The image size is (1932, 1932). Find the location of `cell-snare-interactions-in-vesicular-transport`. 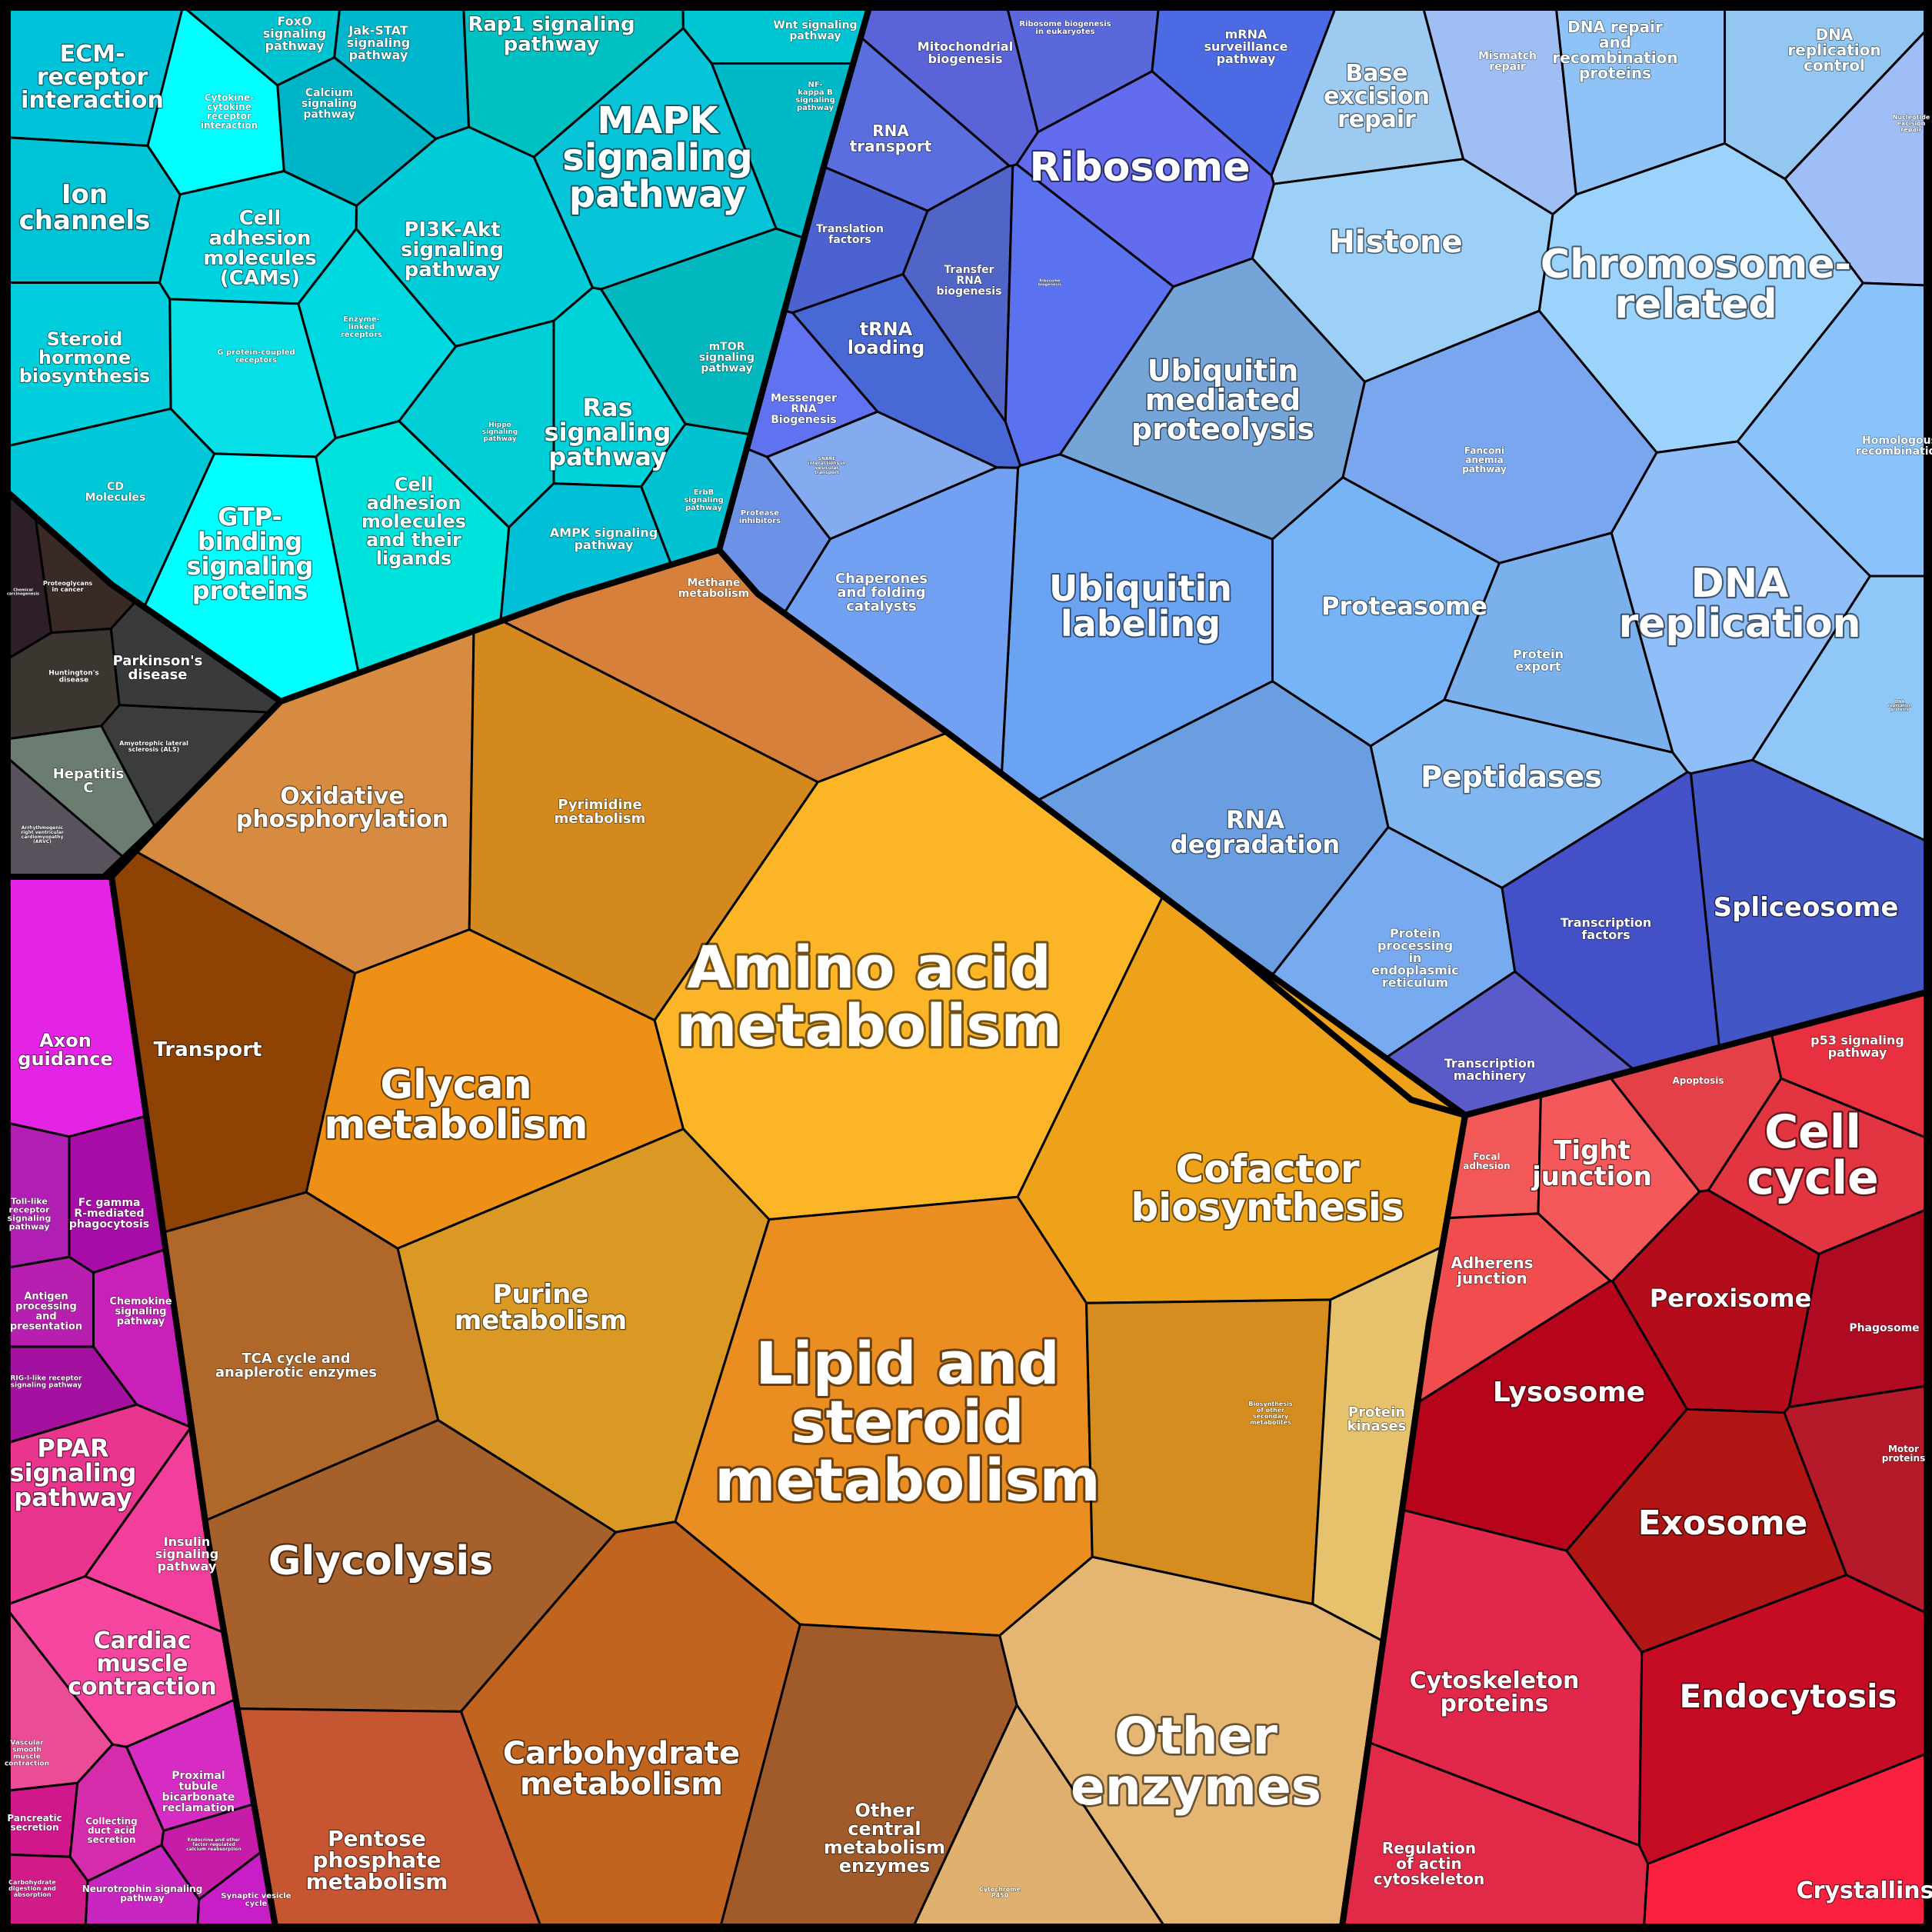

cell-snare-interactions-in-vesicular-transport is located at coordinates (881, 475).